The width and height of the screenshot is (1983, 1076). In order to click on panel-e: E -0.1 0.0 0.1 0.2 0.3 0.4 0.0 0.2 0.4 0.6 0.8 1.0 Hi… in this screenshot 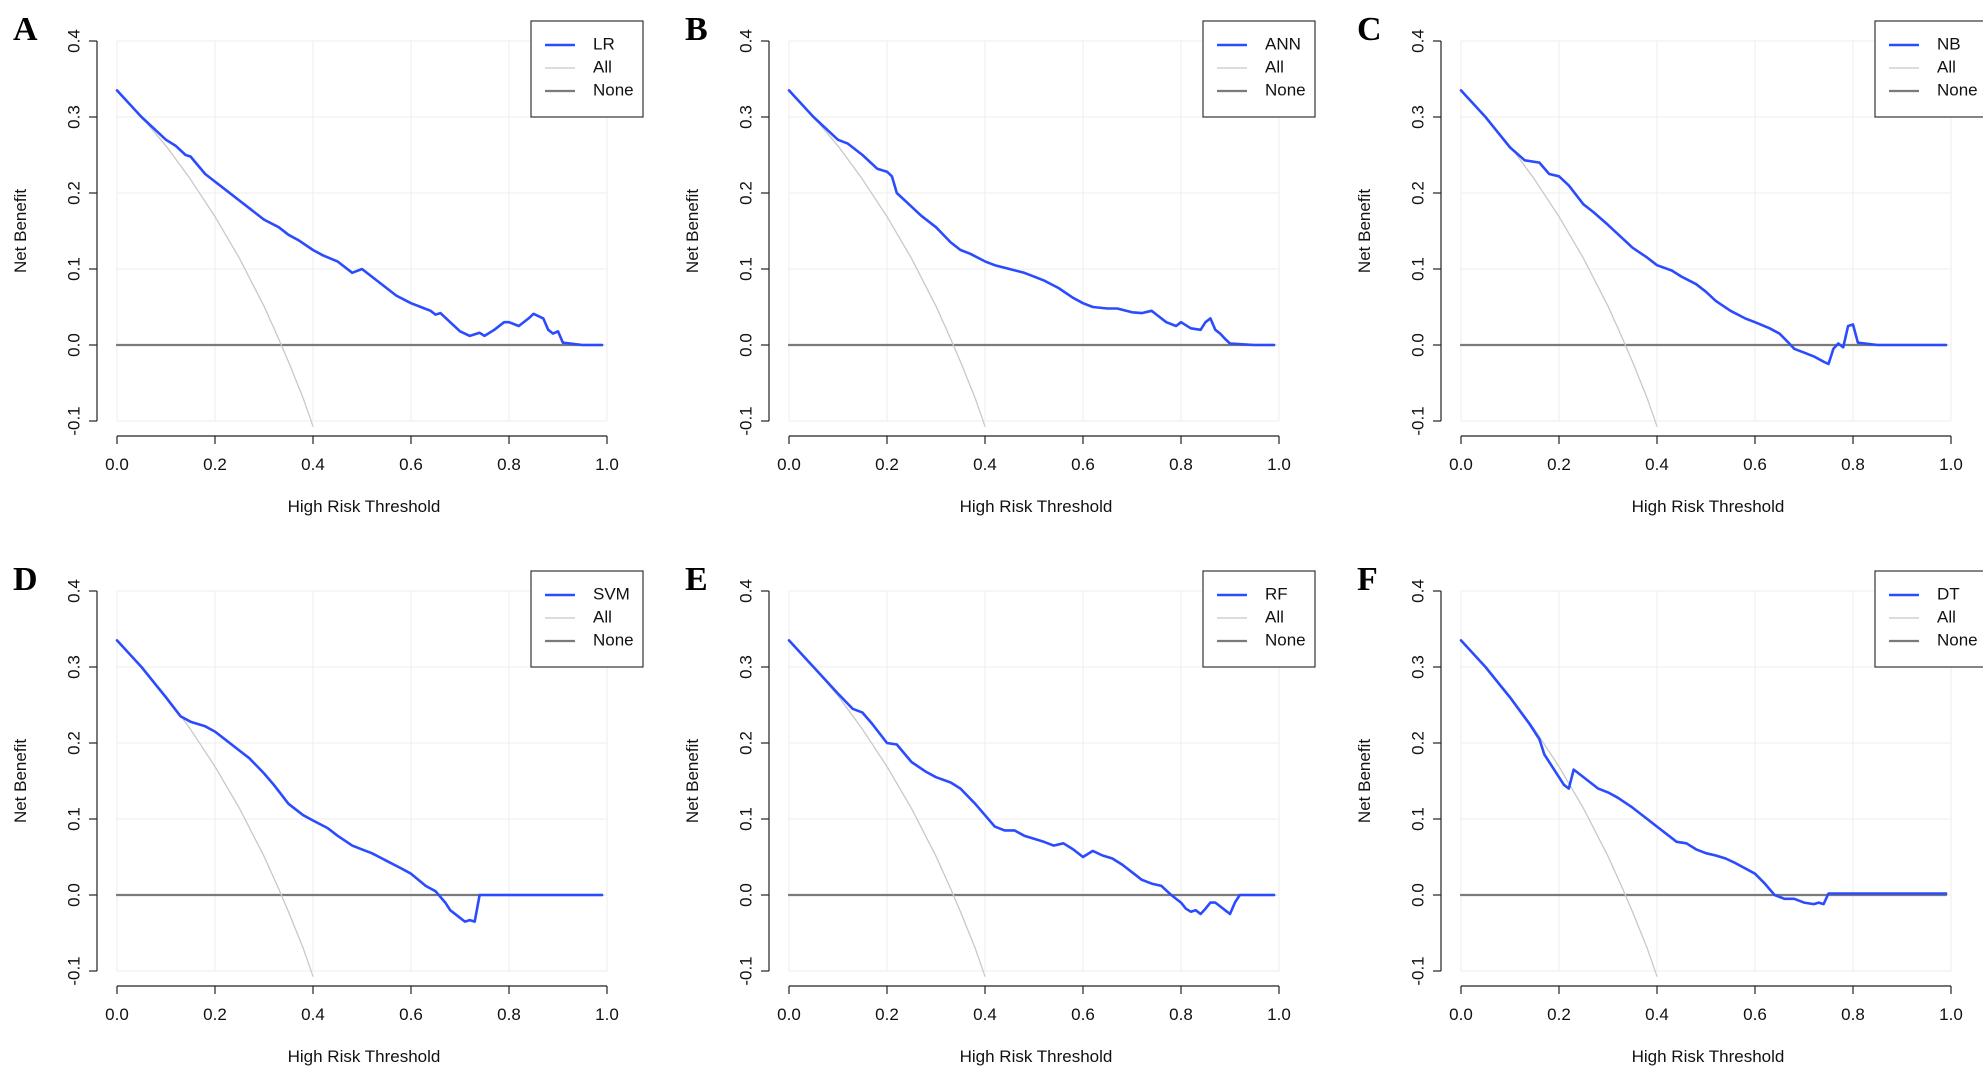, I will do `click(999, 813)`.